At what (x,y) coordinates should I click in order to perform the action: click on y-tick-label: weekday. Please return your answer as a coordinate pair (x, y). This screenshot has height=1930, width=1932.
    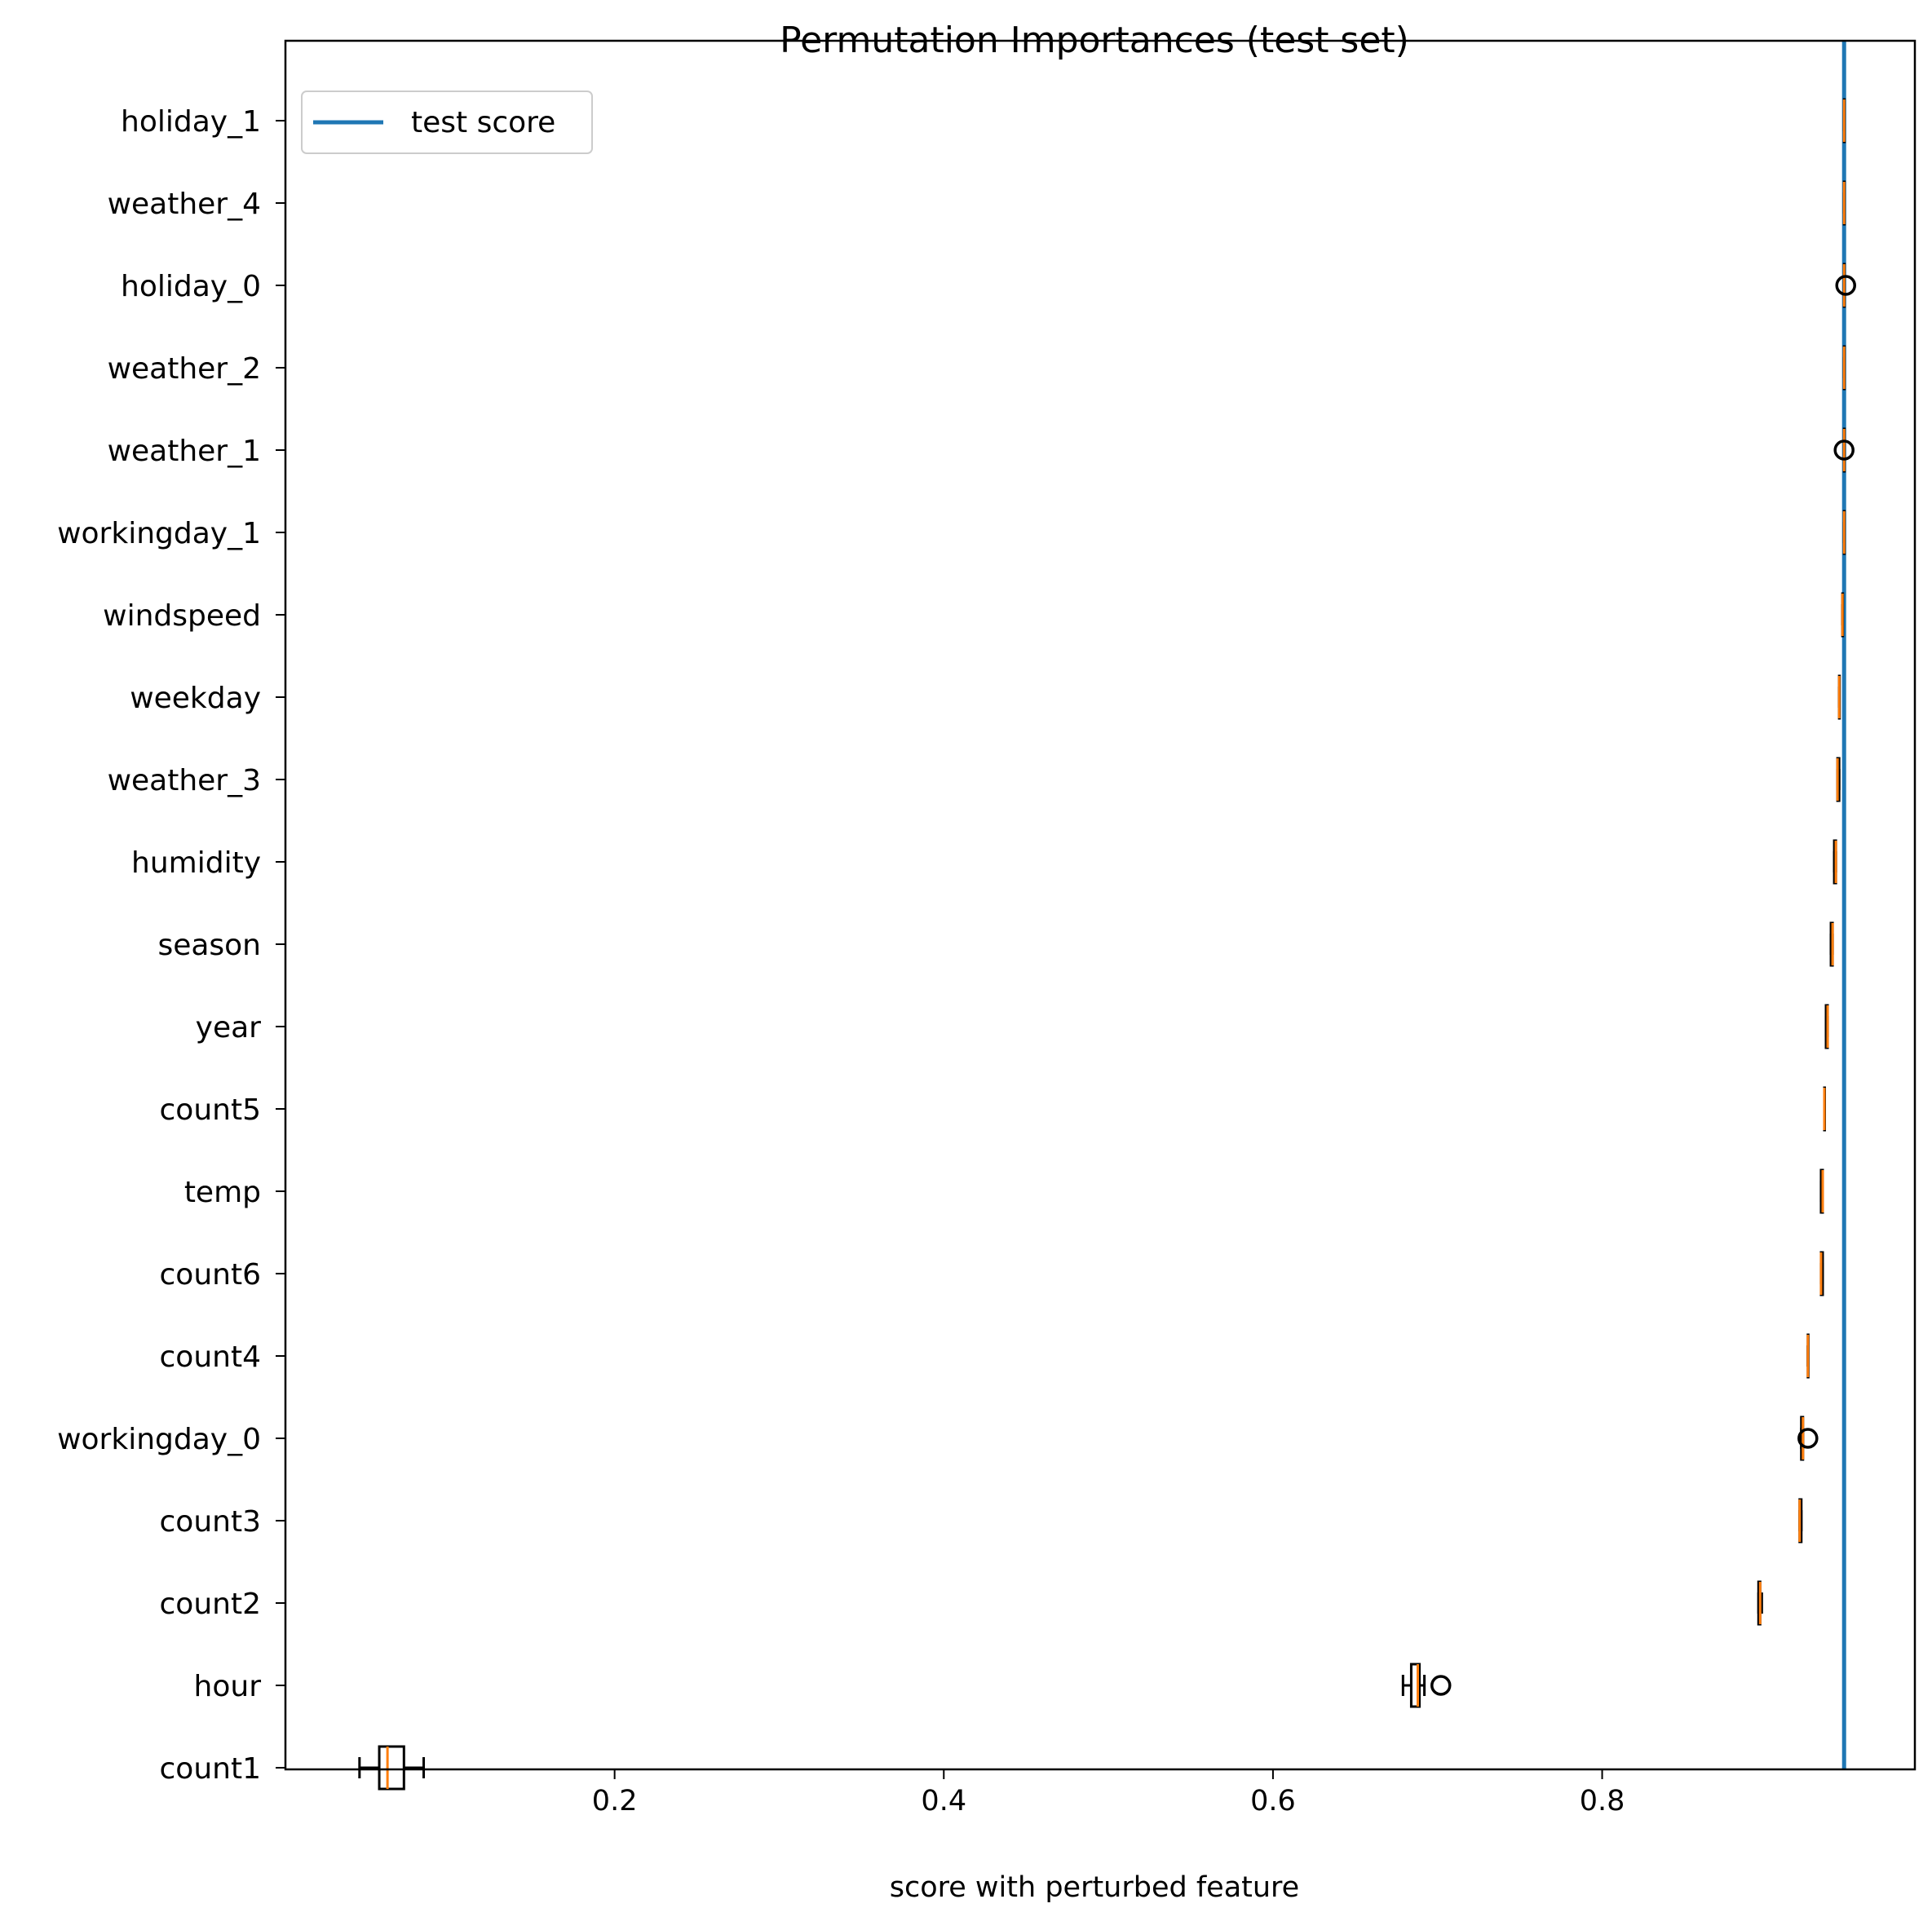
    Looking at the image, I should click on (195, 698).